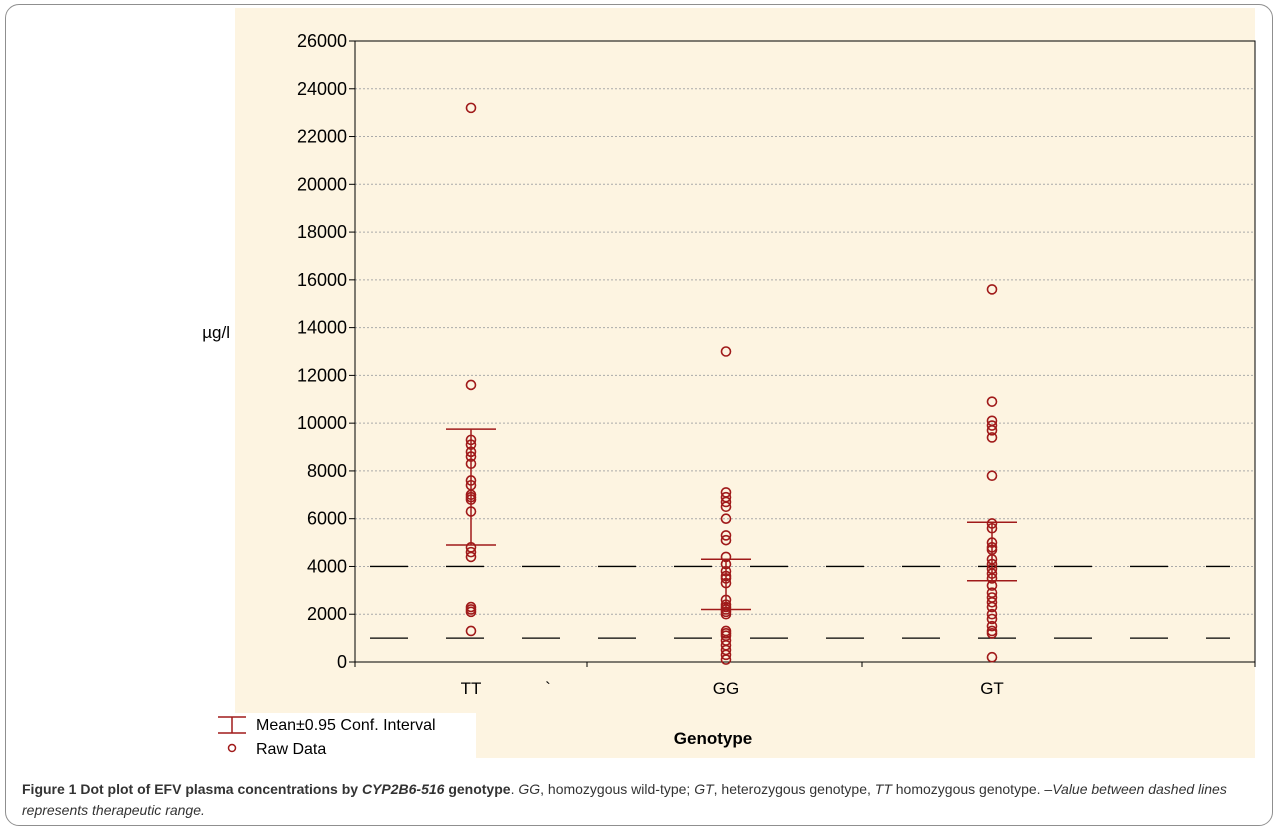  Describe the element at coordinates (322, 89) in the screenshot. I see `y-tick-label: 24000` at that location.